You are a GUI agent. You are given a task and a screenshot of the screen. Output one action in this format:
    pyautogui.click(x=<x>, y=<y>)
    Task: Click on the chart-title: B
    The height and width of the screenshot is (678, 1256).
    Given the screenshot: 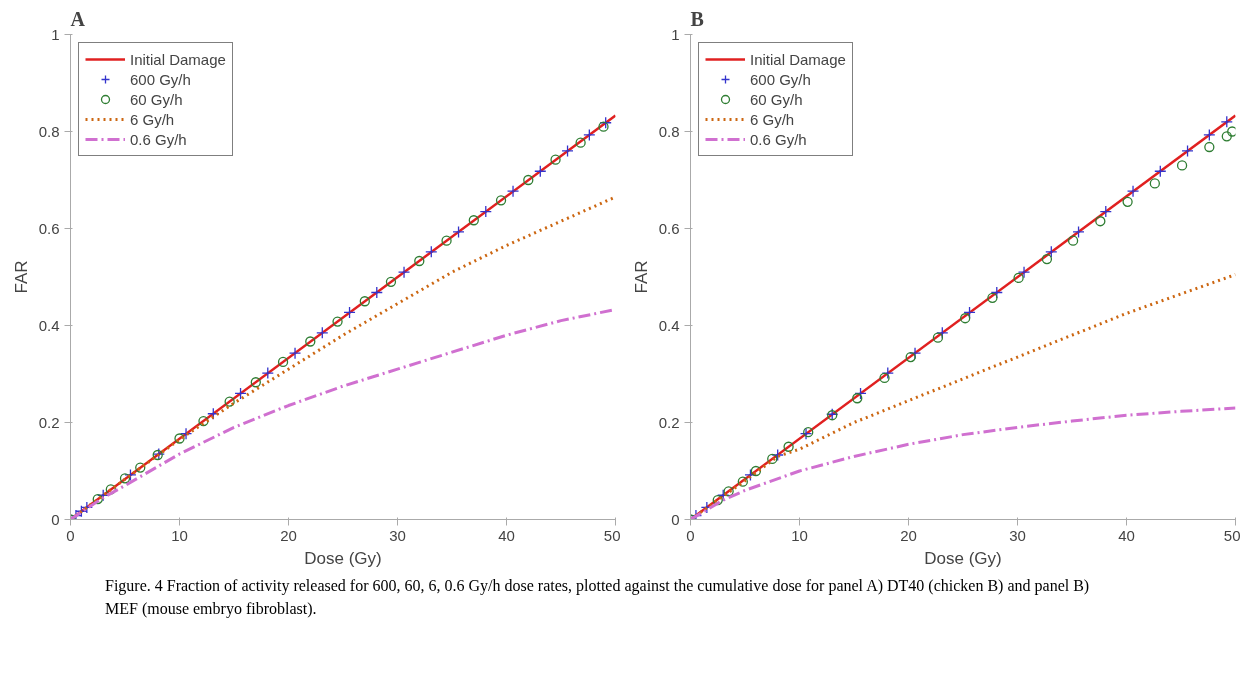 What is the action you would take?
    pyautogui.click(x=697, y=18)
    